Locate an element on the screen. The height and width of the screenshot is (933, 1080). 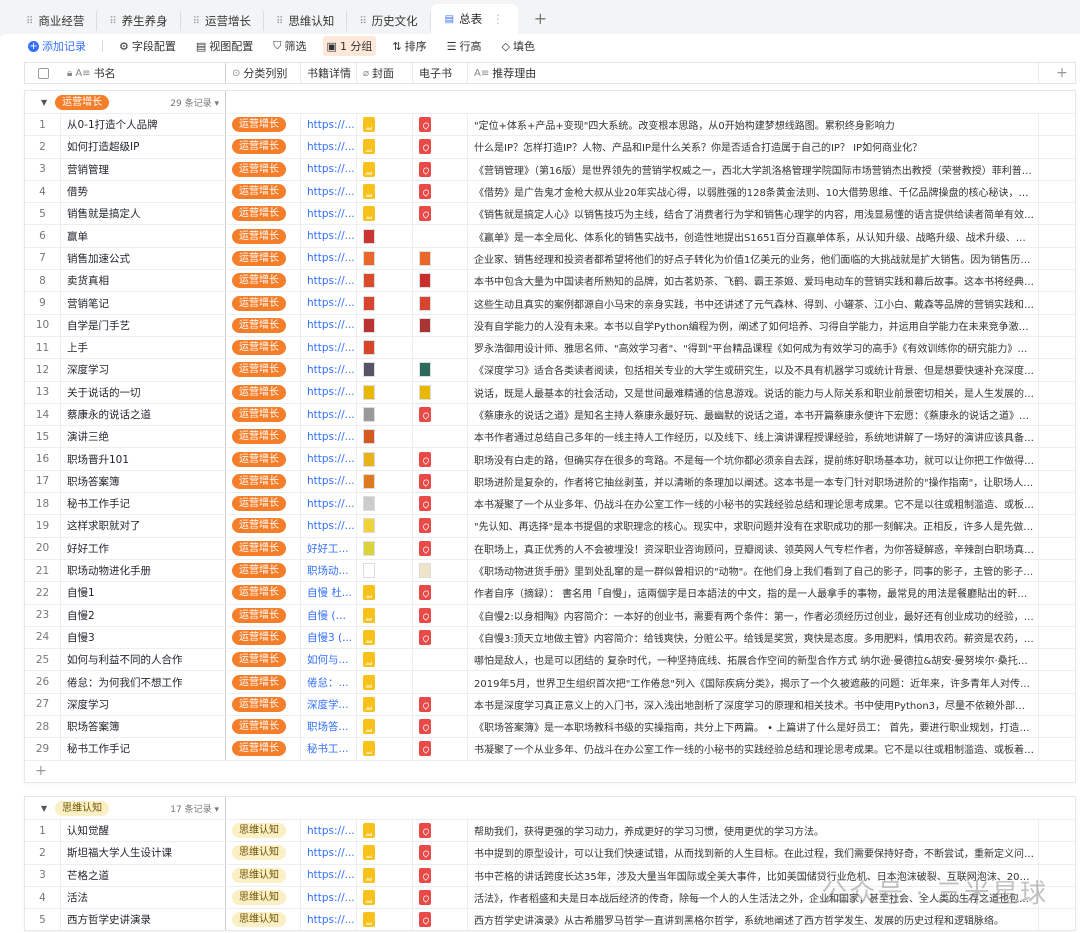
column-header-ebook: 电子书 is located at coordinates (440, 73).